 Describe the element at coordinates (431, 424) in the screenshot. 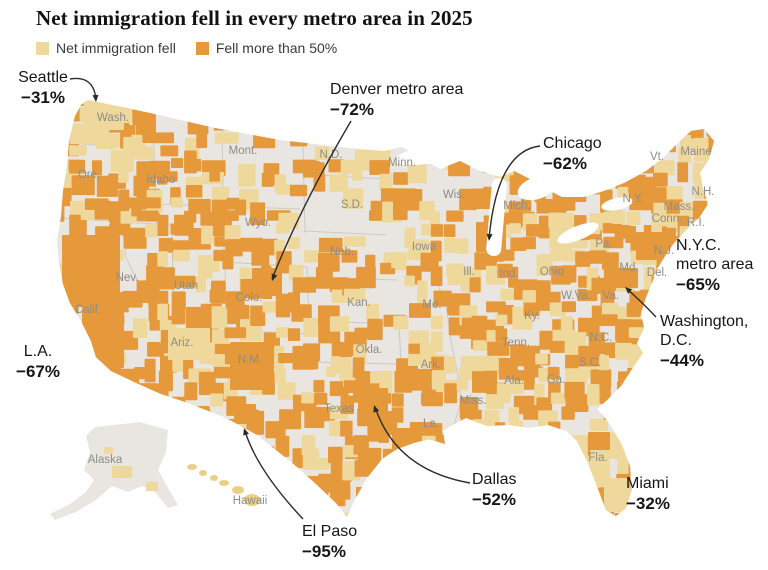

I see `state-label-la: La.` at that location.